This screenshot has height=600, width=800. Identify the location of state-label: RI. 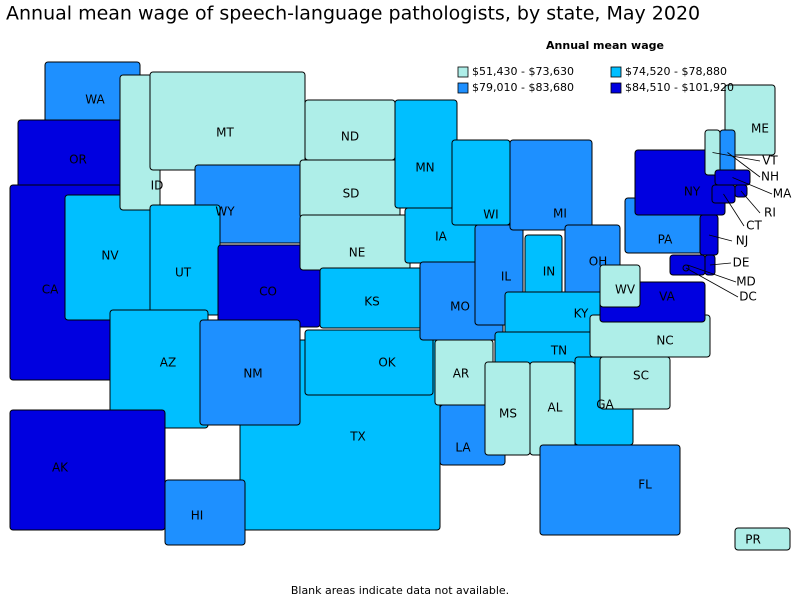
(770, 213).